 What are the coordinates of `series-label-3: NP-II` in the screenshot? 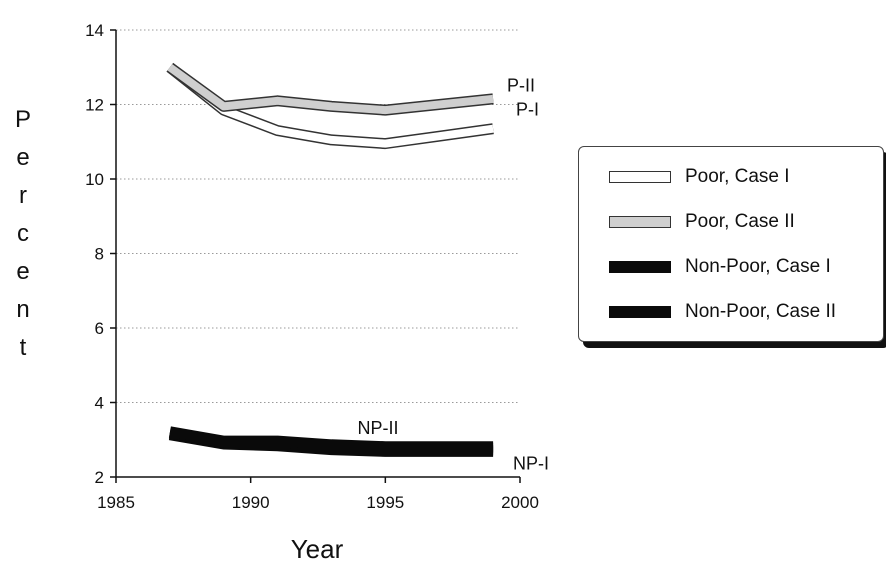 It's located at (377, 428).